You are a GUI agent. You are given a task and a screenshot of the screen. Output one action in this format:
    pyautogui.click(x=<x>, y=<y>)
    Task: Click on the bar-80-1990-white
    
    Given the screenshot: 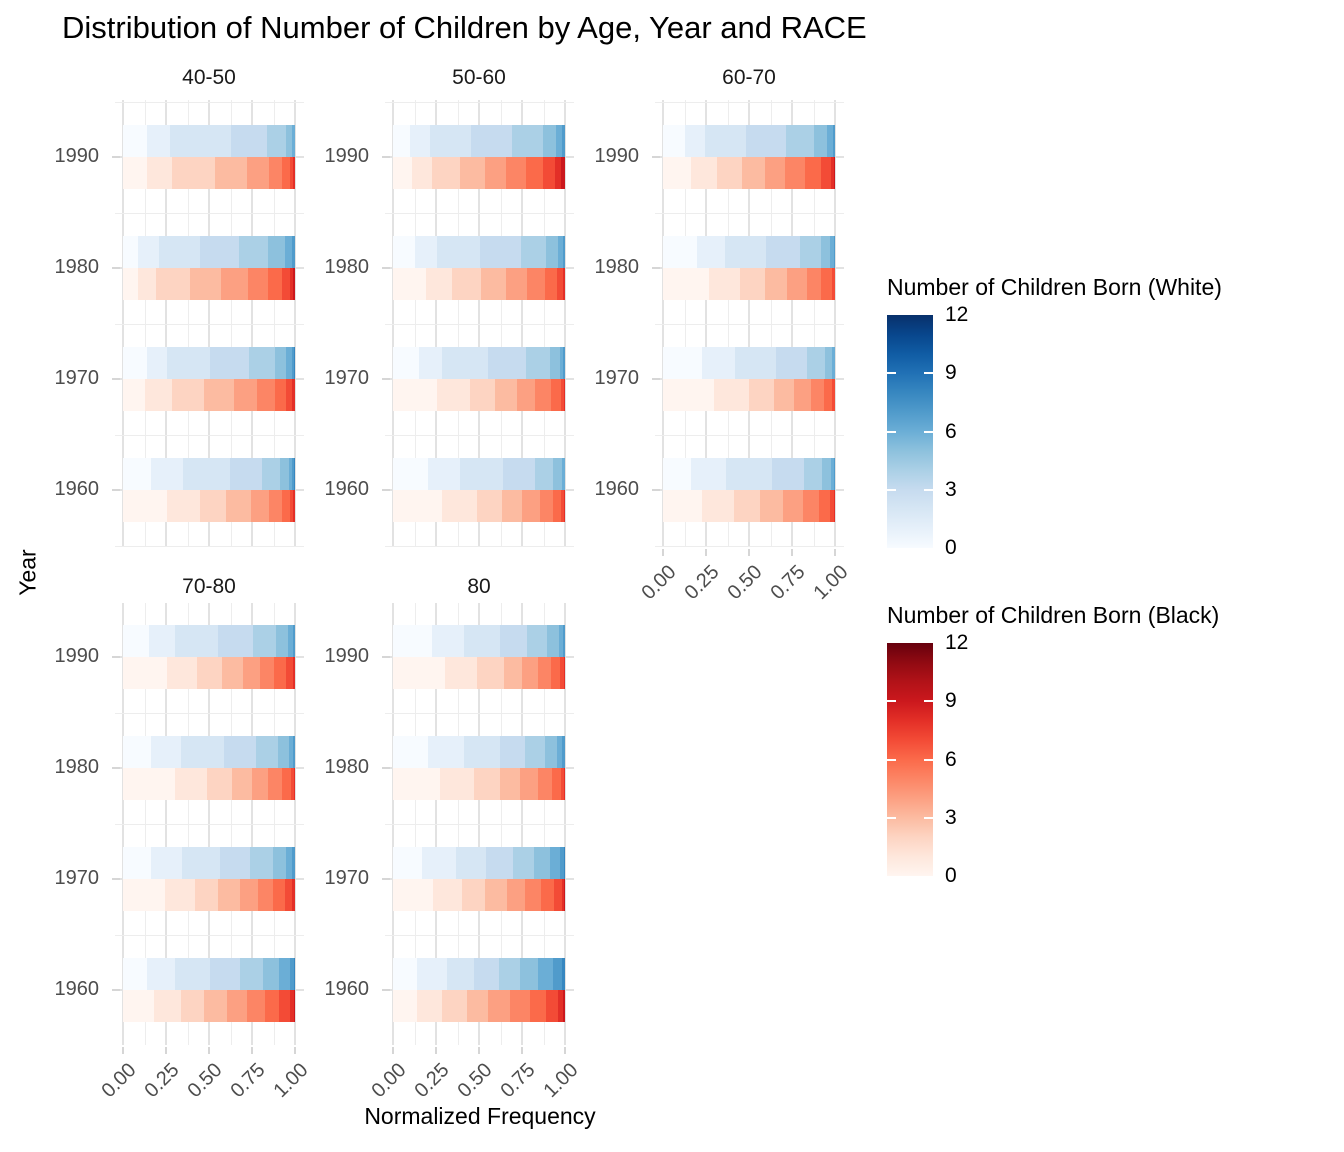 What is the action you would take?
    pyautogui.click(x=479, y=641)
    